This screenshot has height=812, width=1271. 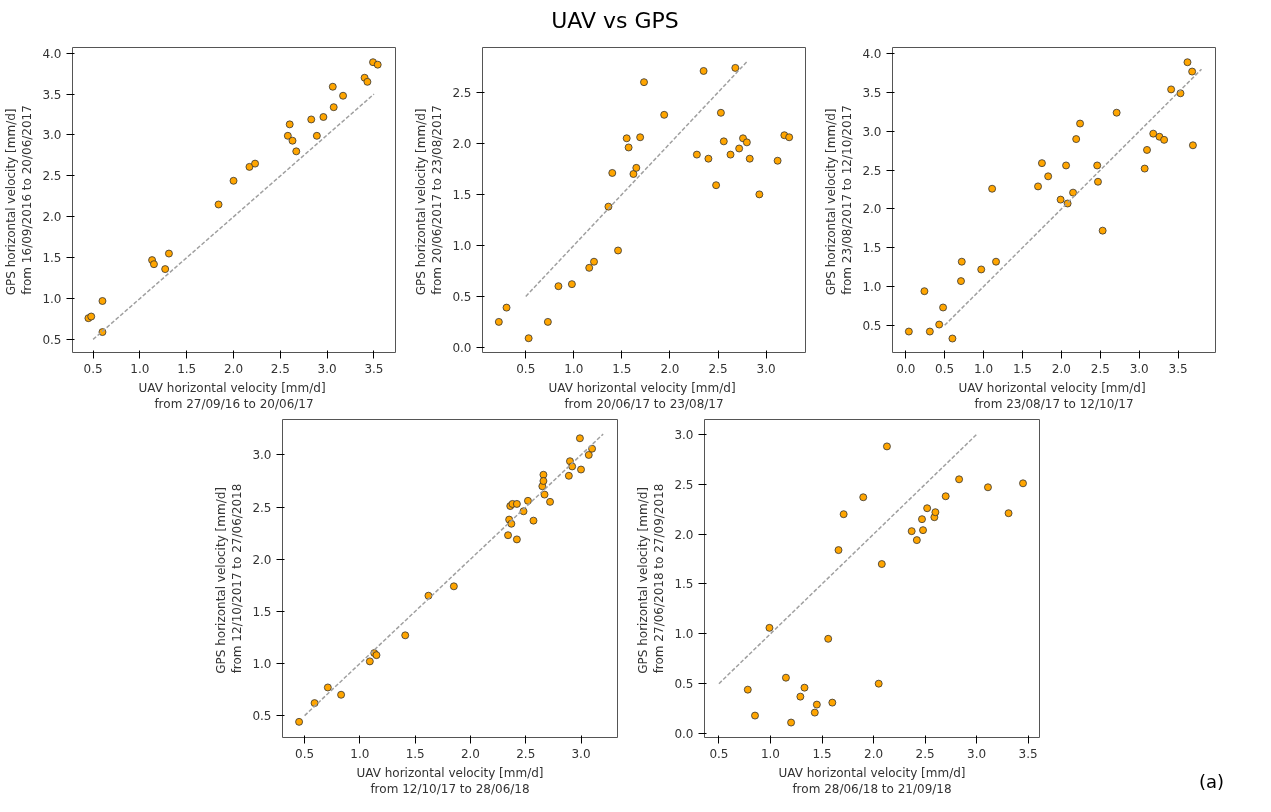 What do you see at coordinates (429, 200) in the screenshot?
I see `y-axis-title: GPS horizontal velocity [mm/d] from 20/06/2017 to 23/08/2017` at bounding box center [429, 200].